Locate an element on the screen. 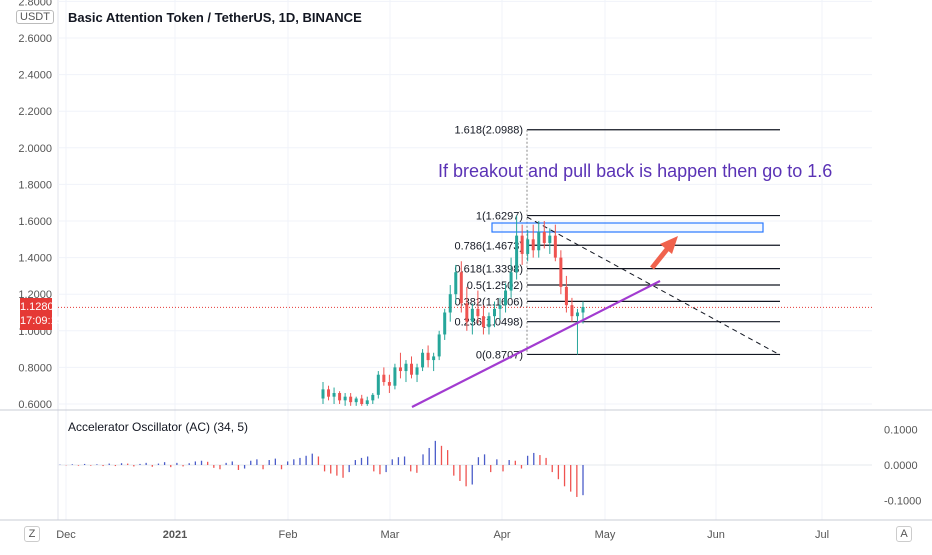 The width and height of the screenshot is (932, 555). arrow-head is located at coordinates (669, 245).